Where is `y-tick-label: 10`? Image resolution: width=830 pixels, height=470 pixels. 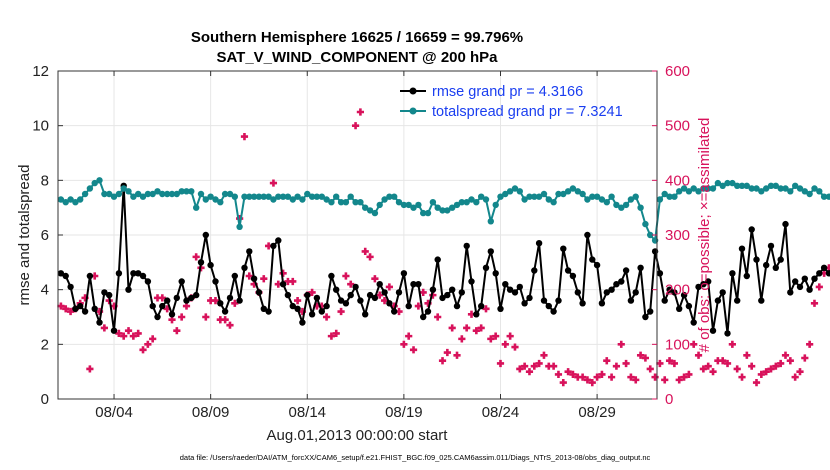 y-tick-label: 10 is located at coordinates (40, 126).